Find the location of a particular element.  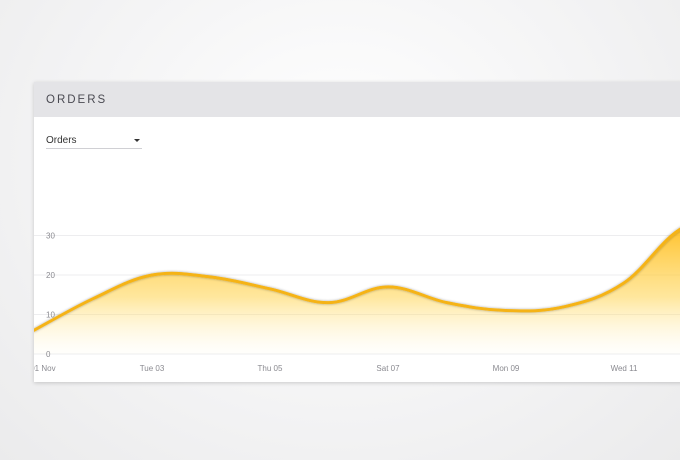

chevron-down-icon is located at coordinates (137, 140).